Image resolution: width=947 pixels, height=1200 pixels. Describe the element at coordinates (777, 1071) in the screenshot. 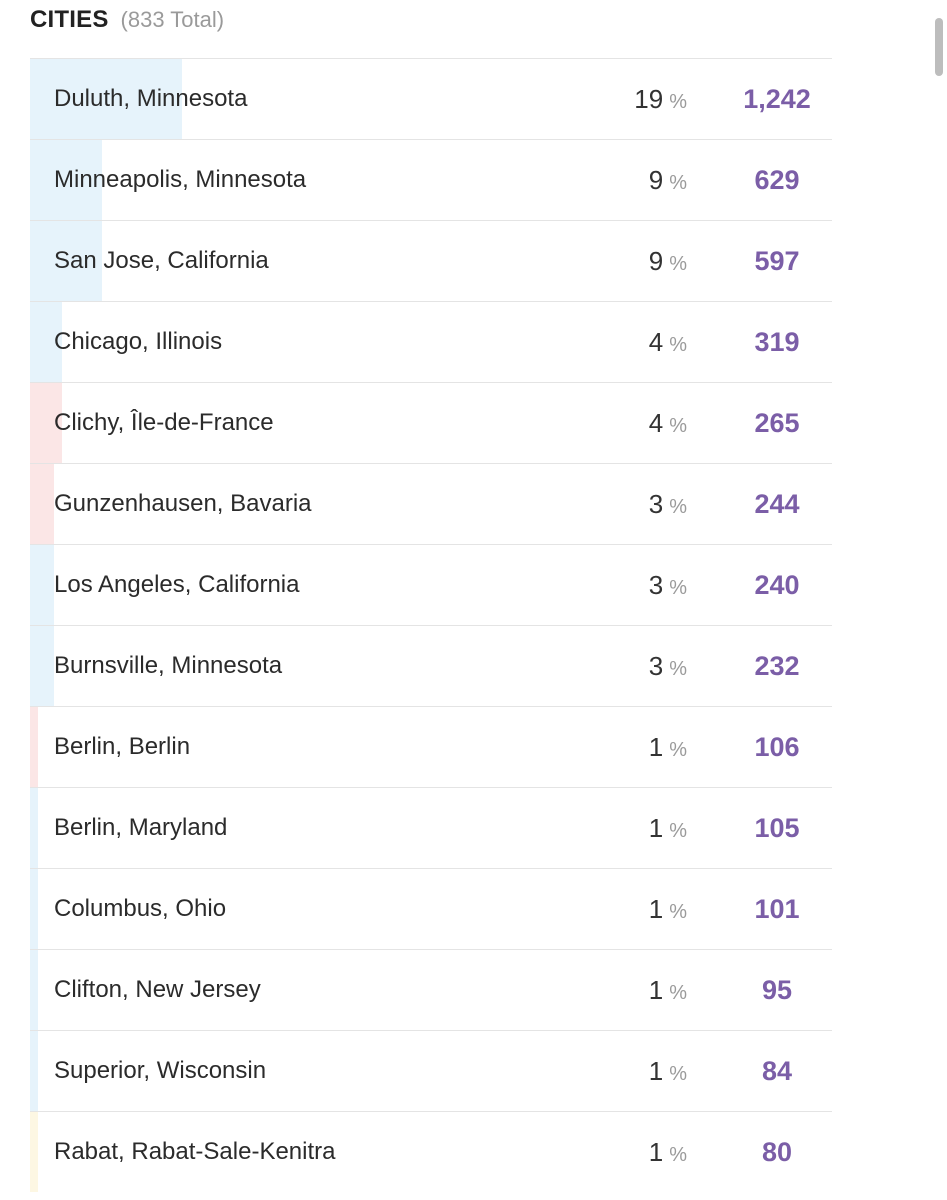

I see `visit-count: 84` at that location.